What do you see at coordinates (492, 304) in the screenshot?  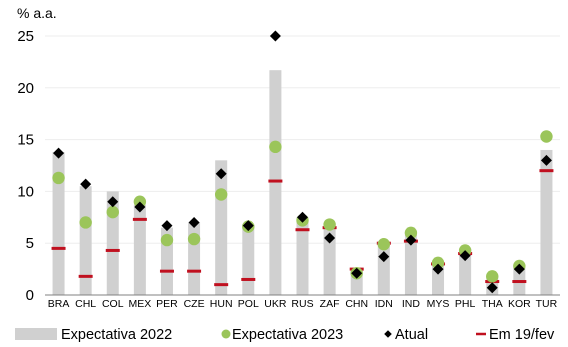 I see `x-tick-label: THA` at bounding box center [492, 304].